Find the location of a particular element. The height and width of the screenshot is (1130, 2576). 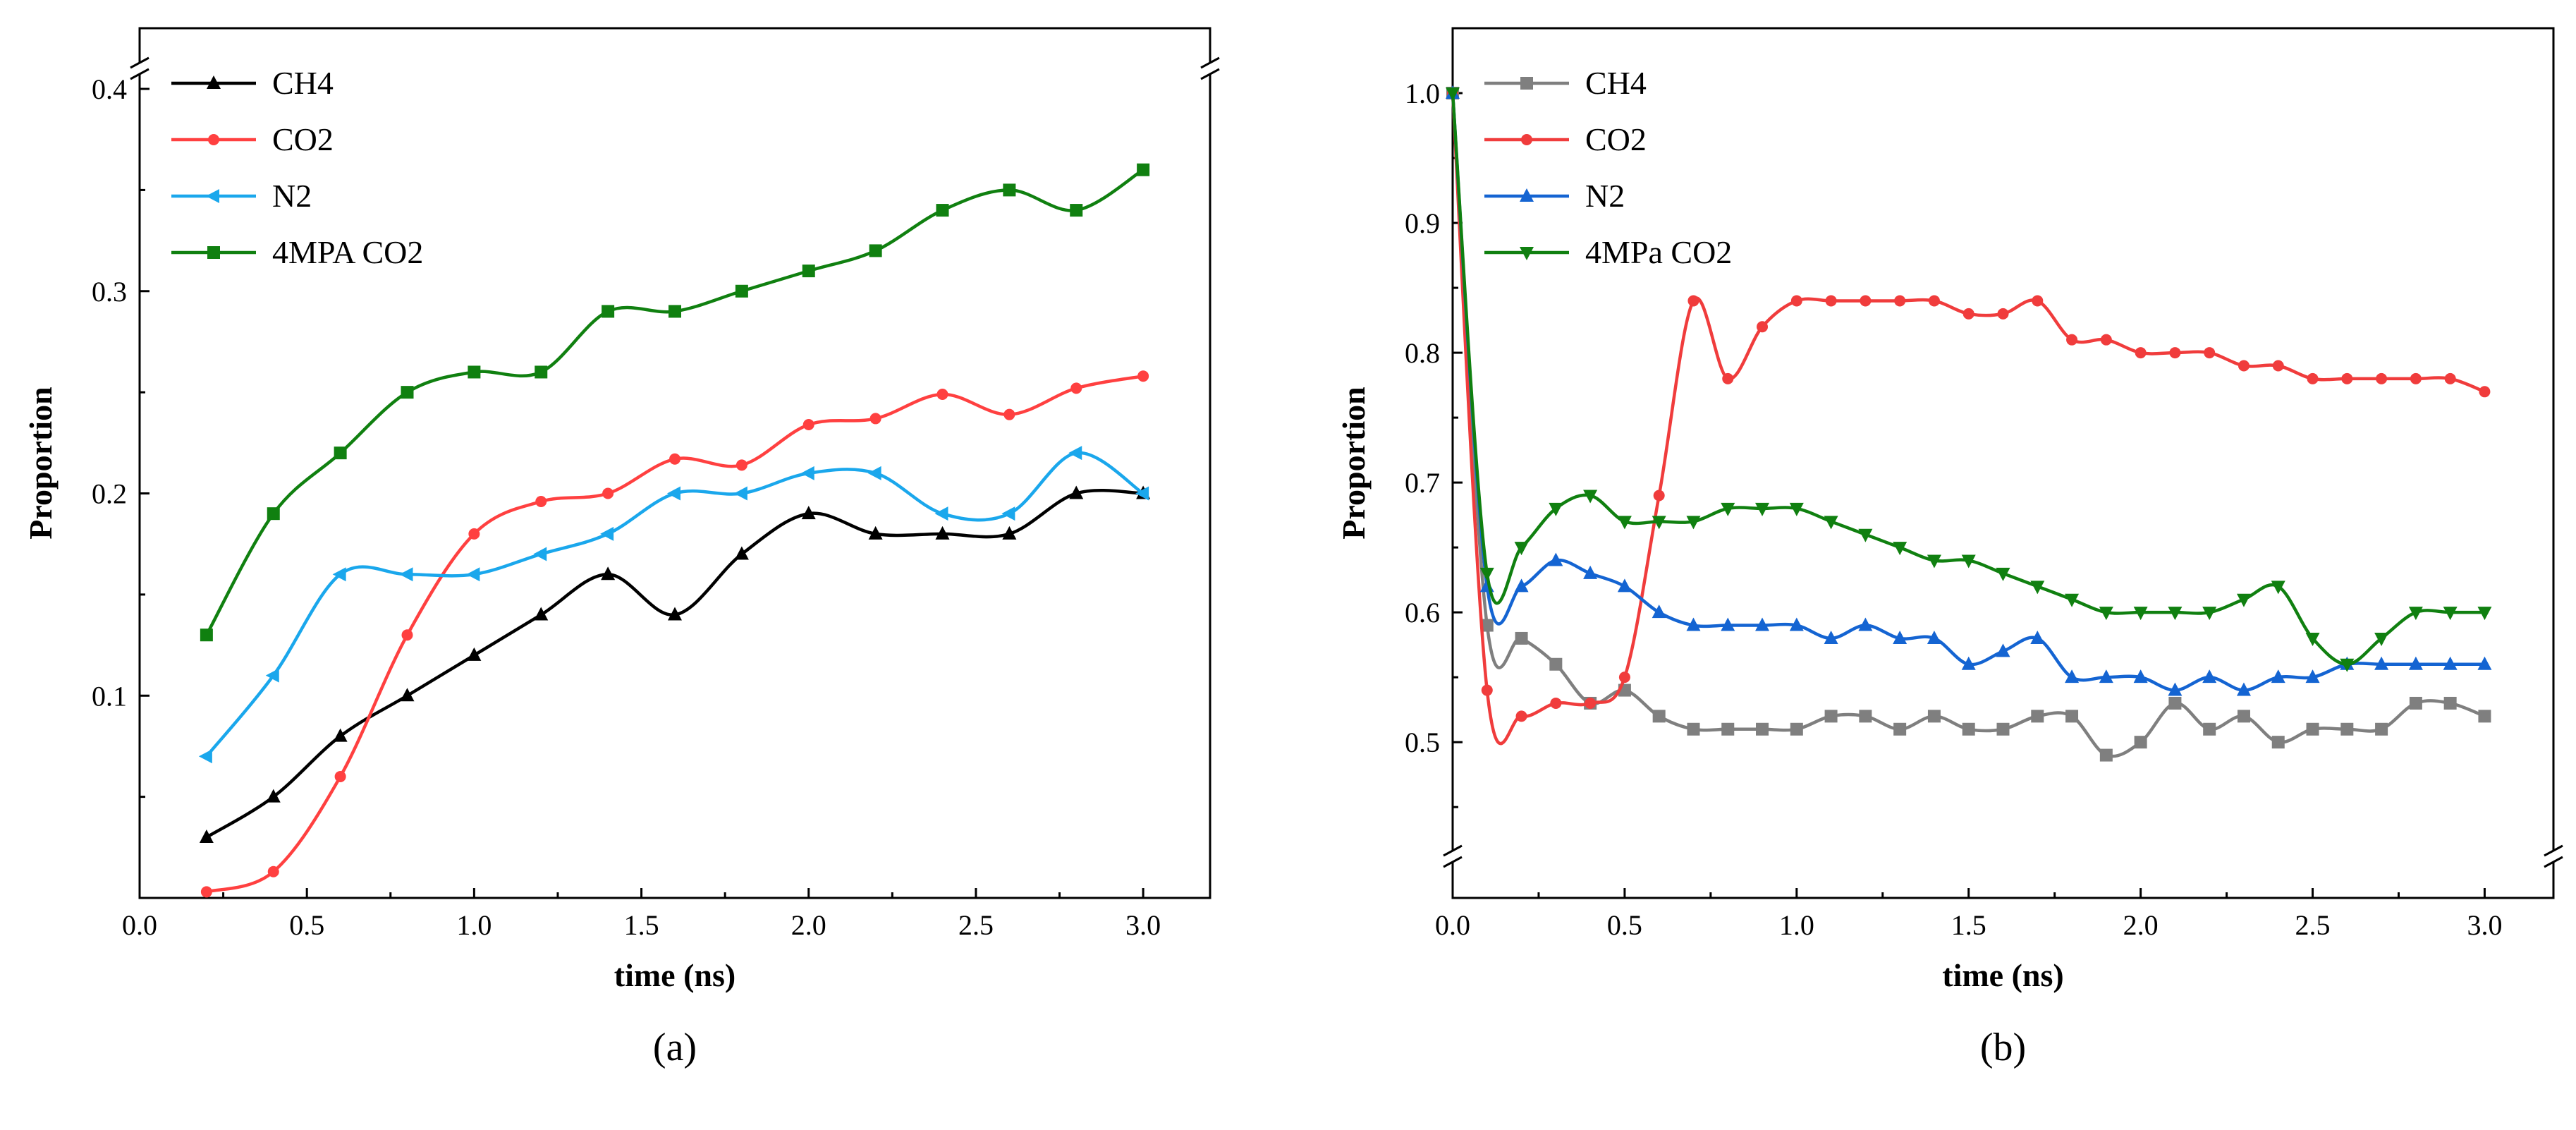

series-line is located at coordinates (674, 664).